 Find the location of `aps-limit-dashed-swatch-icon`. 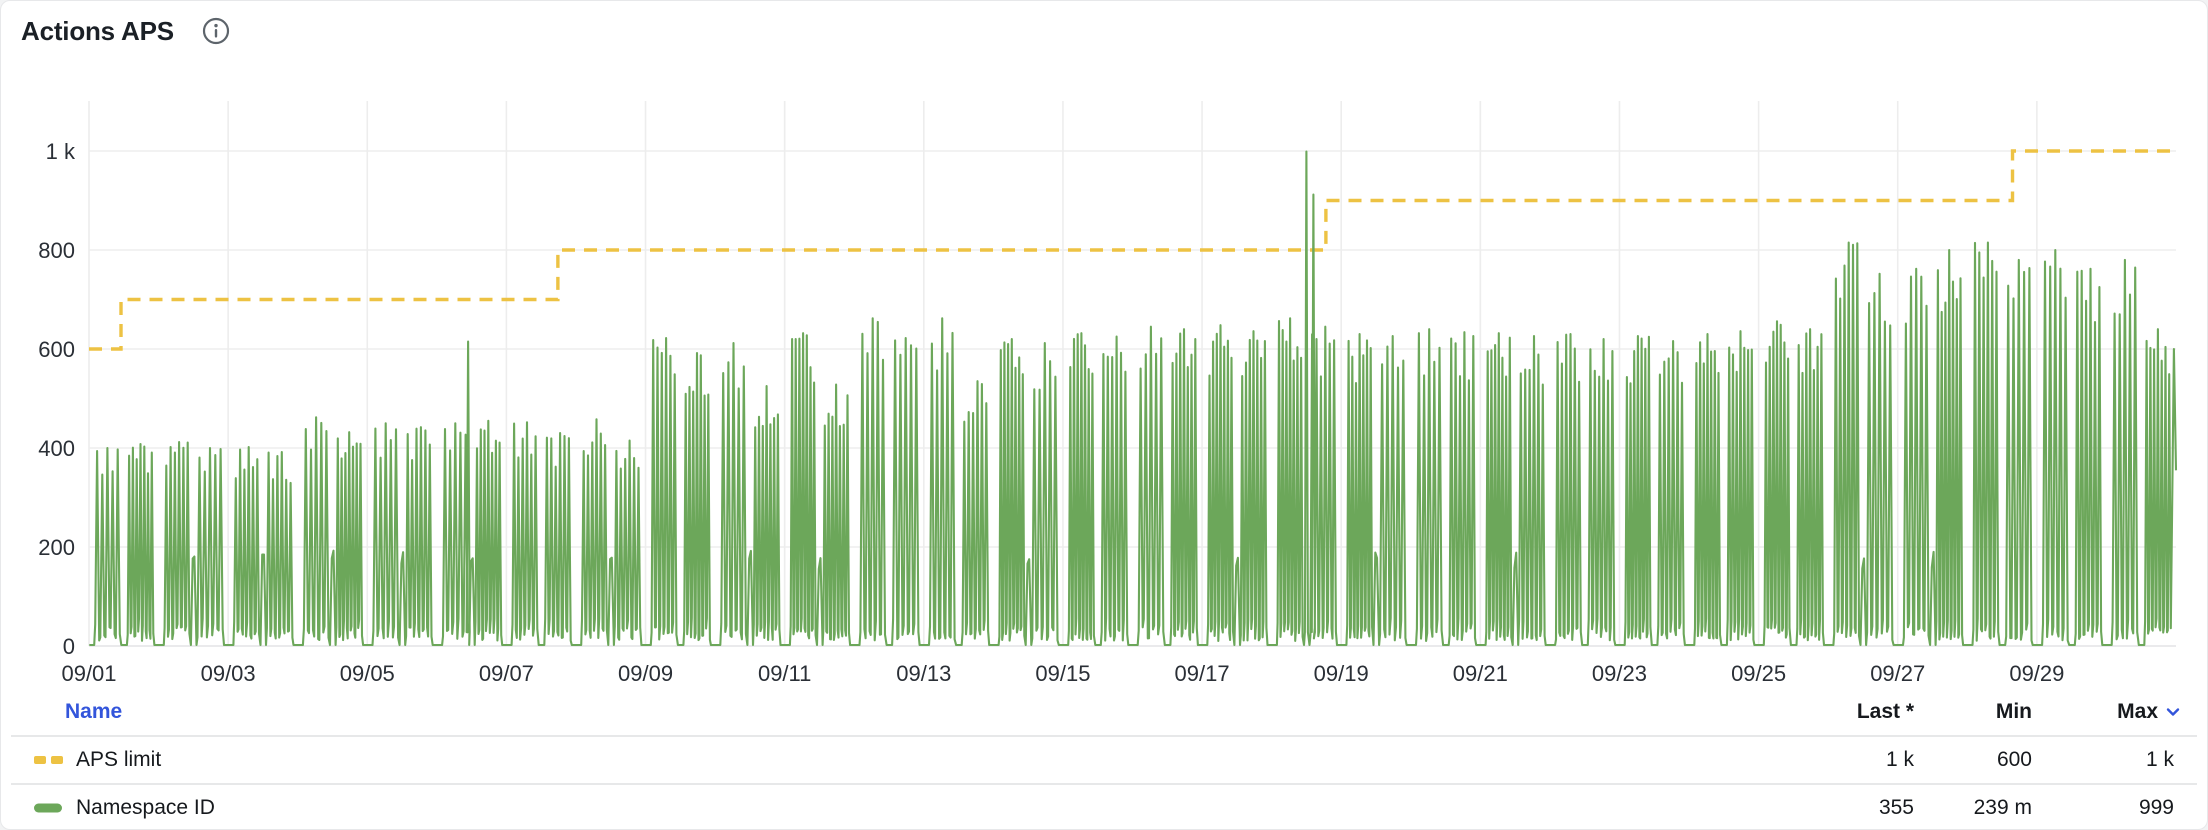

aps-limit-dashed-swatch-icon is located at coordinates (48, 760).